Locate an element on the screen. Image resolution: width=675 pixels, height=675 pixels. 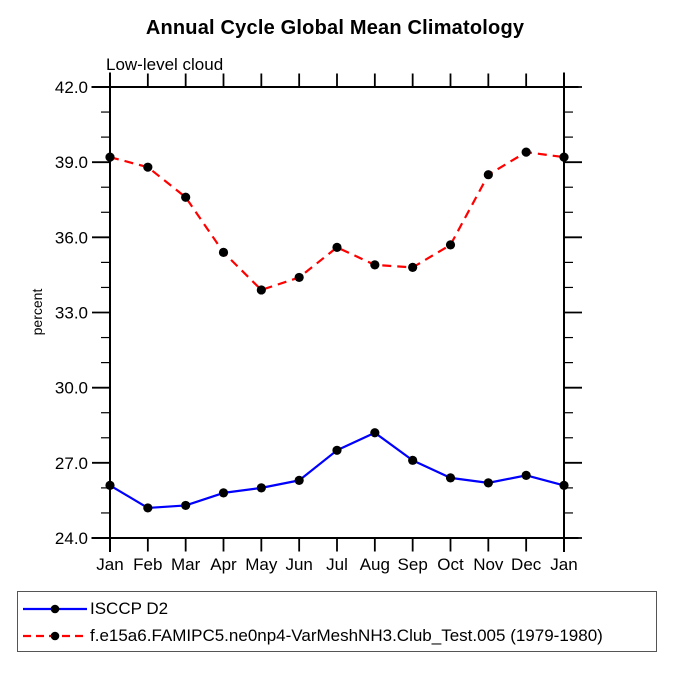
x-tick-label: Mar is located at coordinates (186, 564).